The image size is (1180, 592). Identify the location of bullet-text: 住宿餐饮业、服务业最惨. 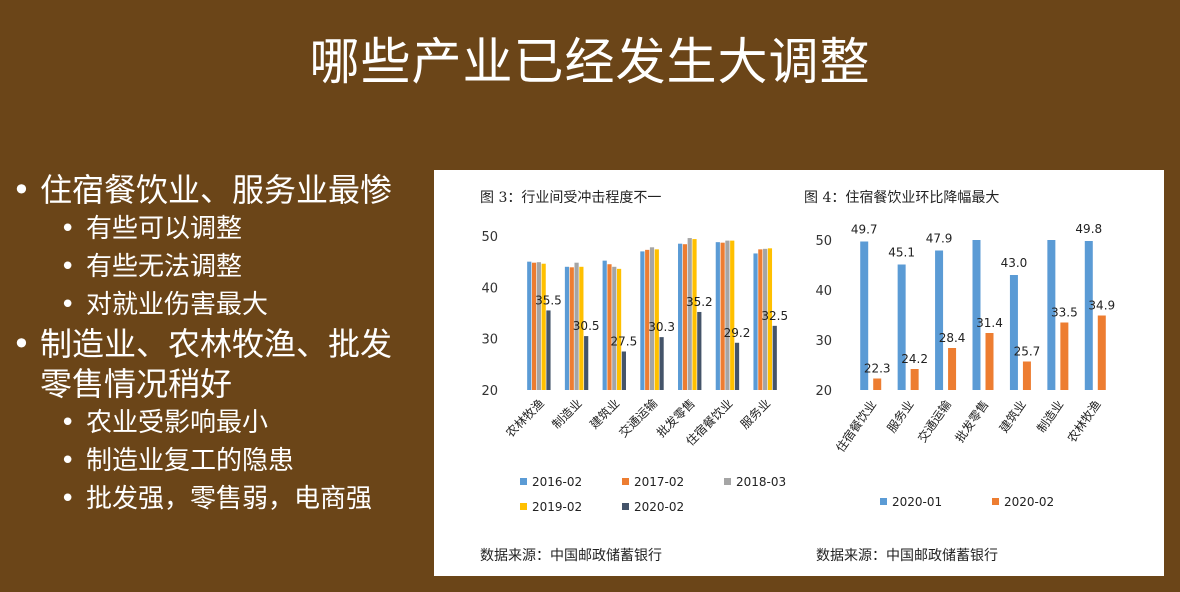
(216, 190).